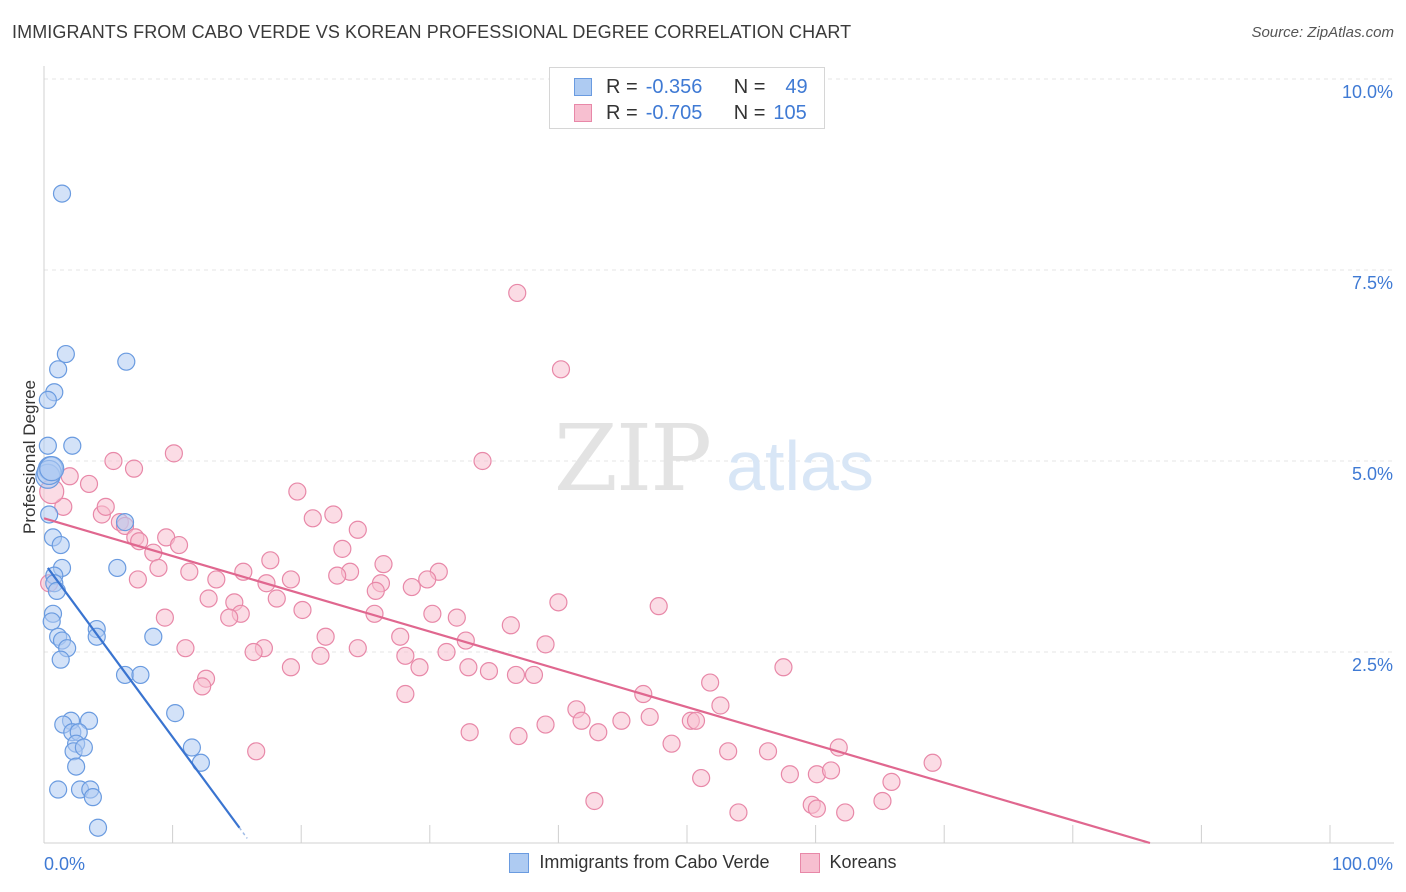 This screenshot has width=1406, height=892. I want to click on legend-n-label: N =, so click(749, 86).